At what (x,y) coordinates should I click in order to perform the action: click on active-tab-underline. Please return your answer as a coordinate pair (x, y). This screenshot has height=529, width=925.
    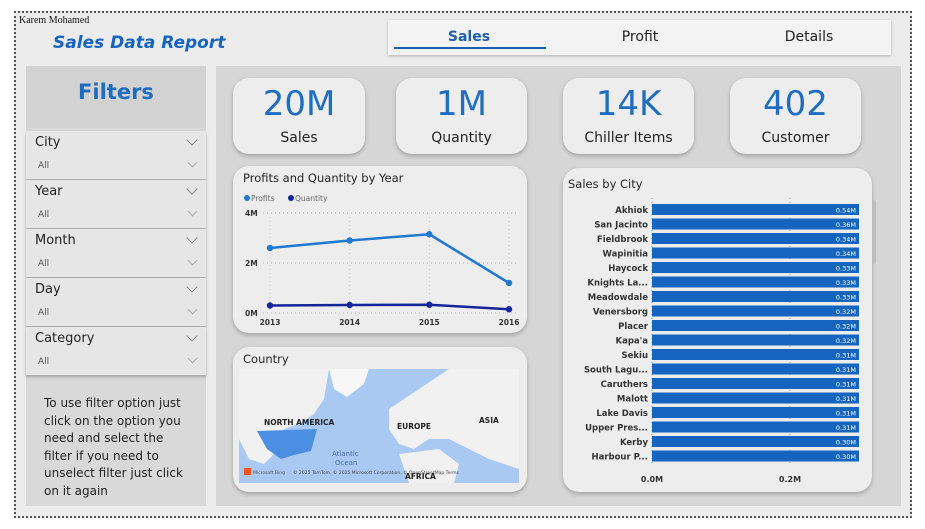
    Looking at the image, I should click on (470, 48).